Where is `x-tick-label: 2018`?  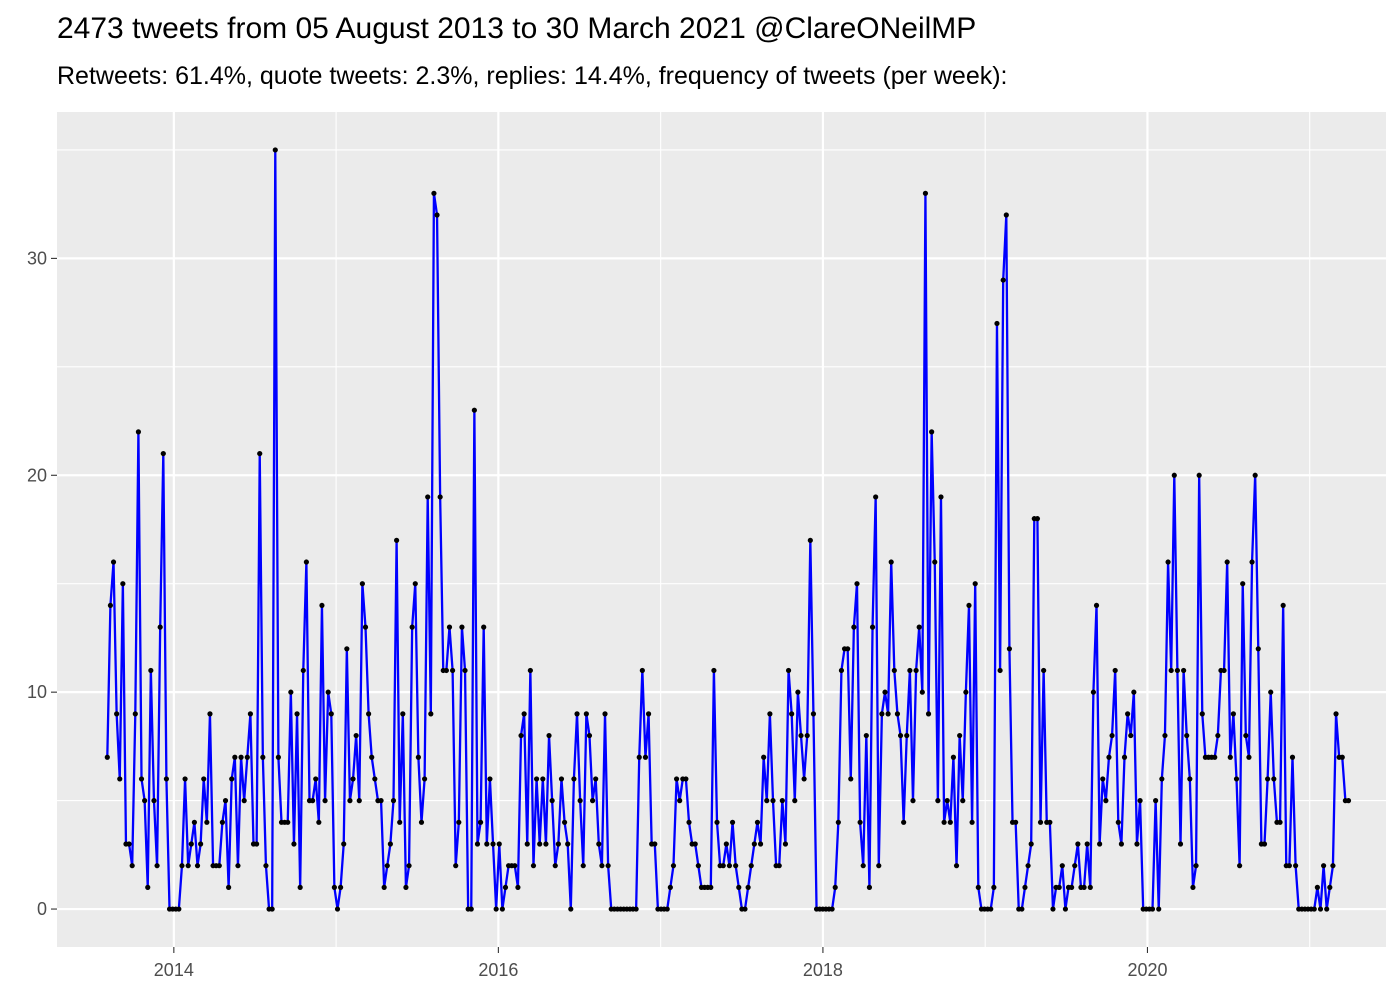
x-tick-label: 2018 is located at coordinates (823, 970).